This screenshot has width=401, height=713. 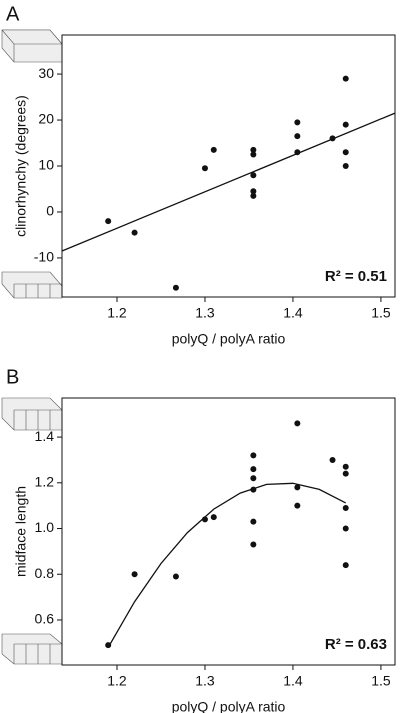 What do you see at coordinates (226, 565) in the screenshot?
I see `fit-line` at bounding box center [226, 565].